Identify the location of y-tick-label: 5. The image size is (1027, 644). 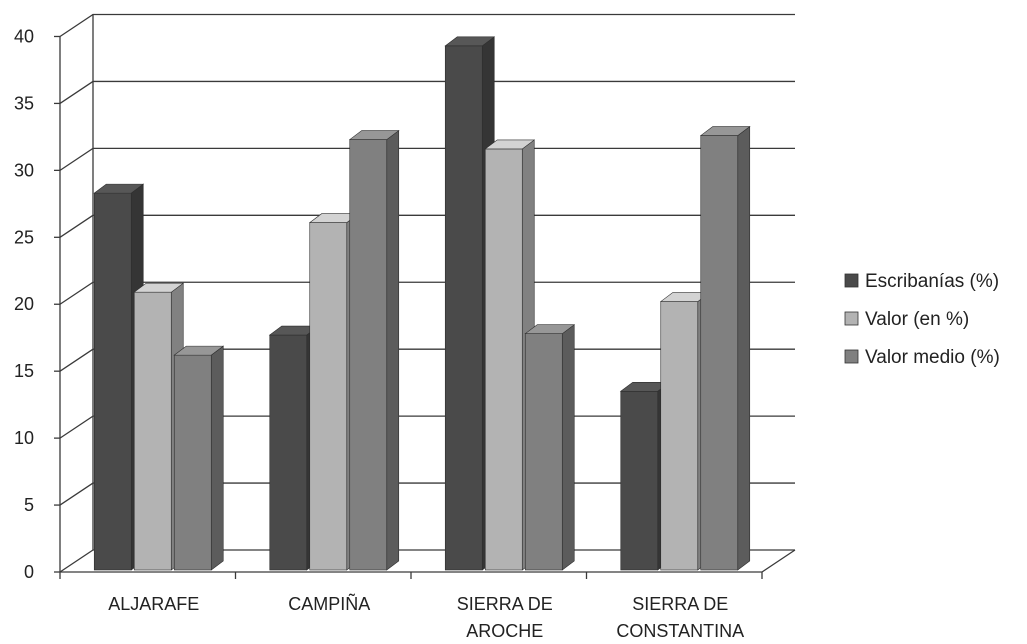
(29, 505).